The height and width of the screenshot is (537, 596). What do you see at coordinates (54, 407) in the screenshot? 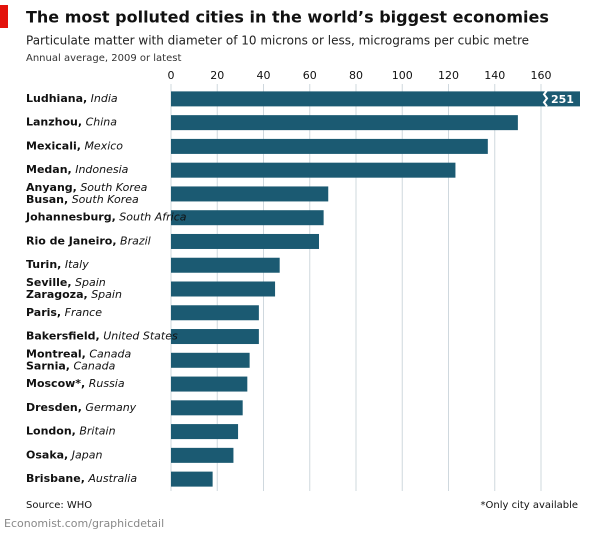
I see `city: Dresden,` at bounding box center [54, 407].